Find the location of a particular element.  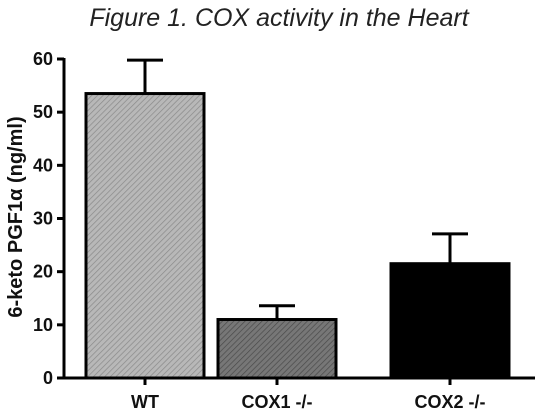

y-tick-label-0: 0 is located at coordinates (48, 378).